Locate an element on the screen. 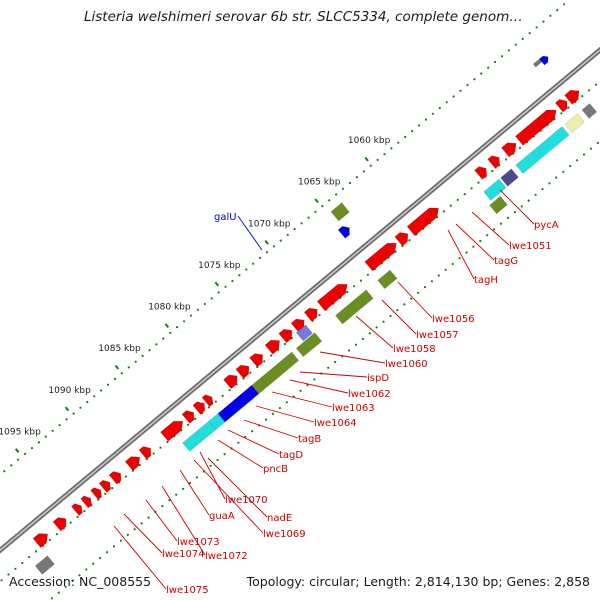 The width and height of the screenshot is (600, 600). tick-label: 1065 kbp is located at coordinates (319, 183).